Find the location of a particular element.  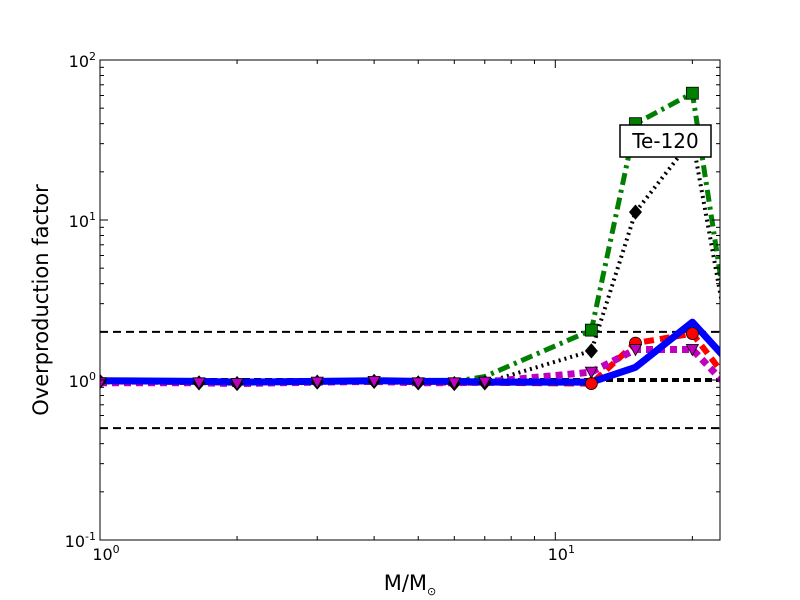

x-tick-label-0: 10⁰ is located at coordinates (105, 553).